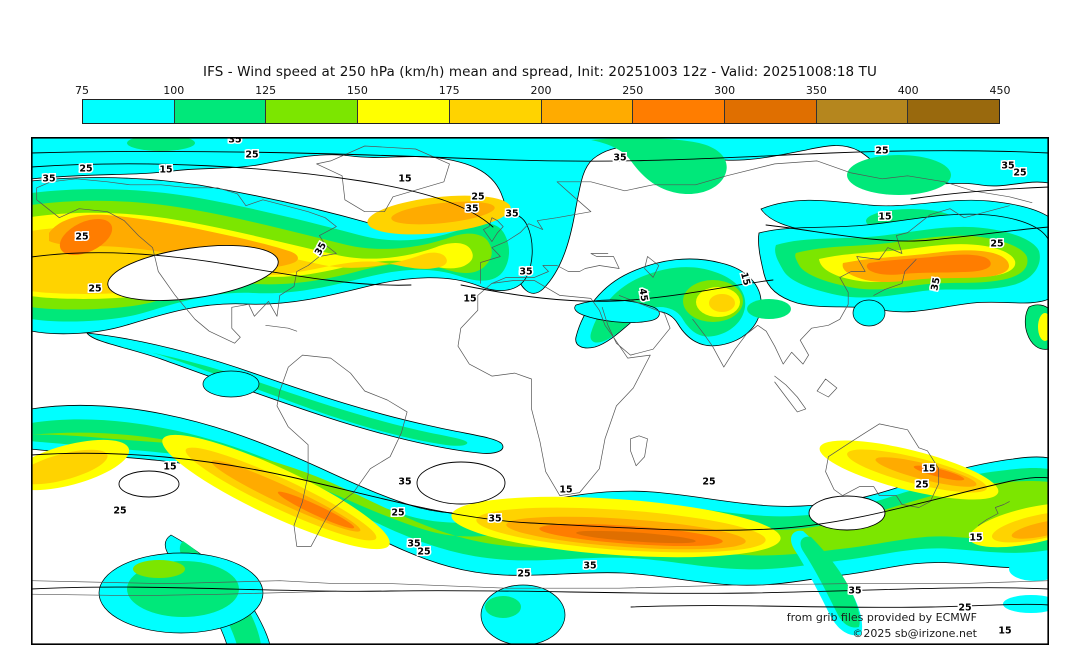  I want to click on legend-tick-label: 300, so click(725, 90).